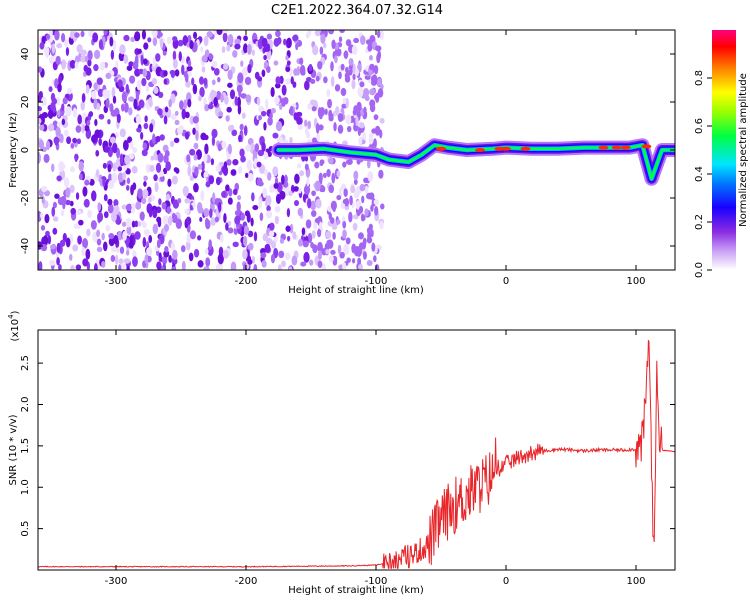 This screenshot has height=600, width=750. Describe the element at coordinates (699, 126) in the screenshot. I see `colorbar-tick-label: 0.6` at that location.